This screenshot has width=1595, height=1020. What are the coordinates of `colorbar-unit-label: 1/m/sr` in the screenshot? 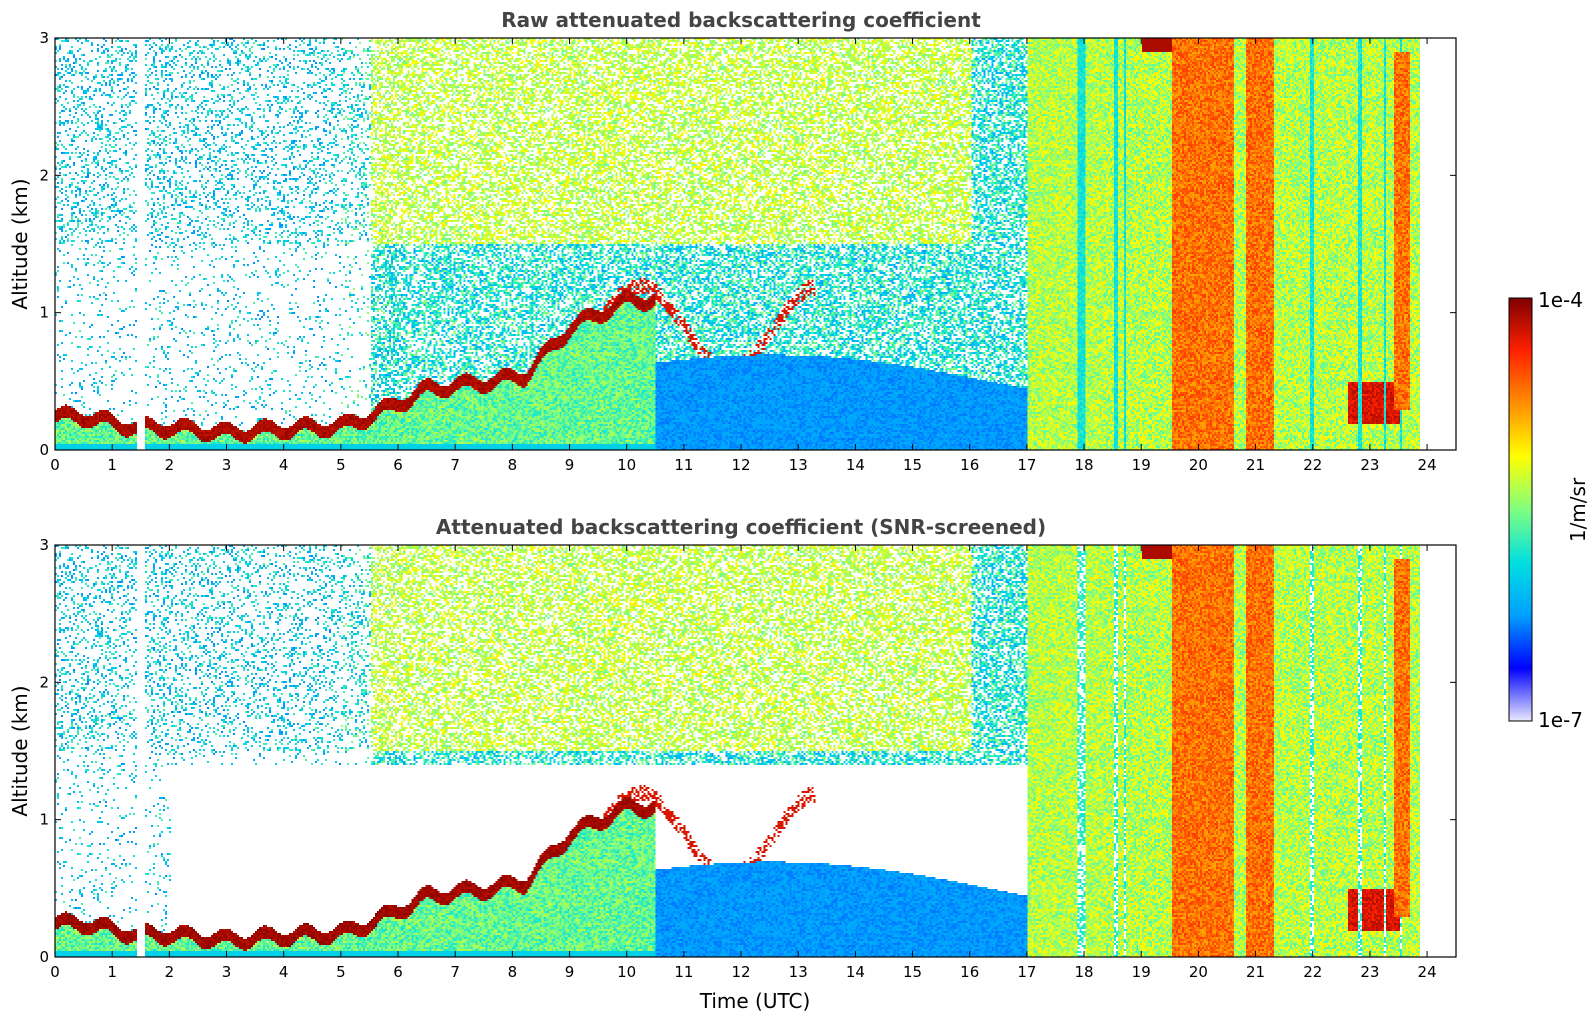 It's located at (1578, 509).